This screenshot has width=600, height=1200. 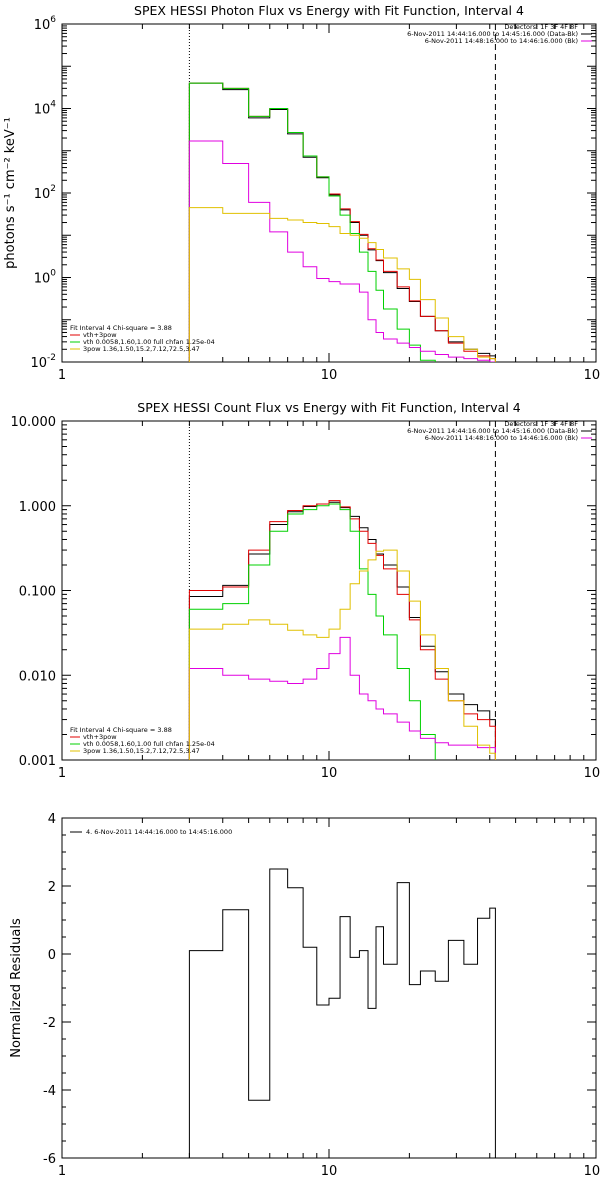 What do you see at coordinates (53, 189) in the screenshot?
I see `y-tick-exponent: 2` at bounding box center [53, 189].